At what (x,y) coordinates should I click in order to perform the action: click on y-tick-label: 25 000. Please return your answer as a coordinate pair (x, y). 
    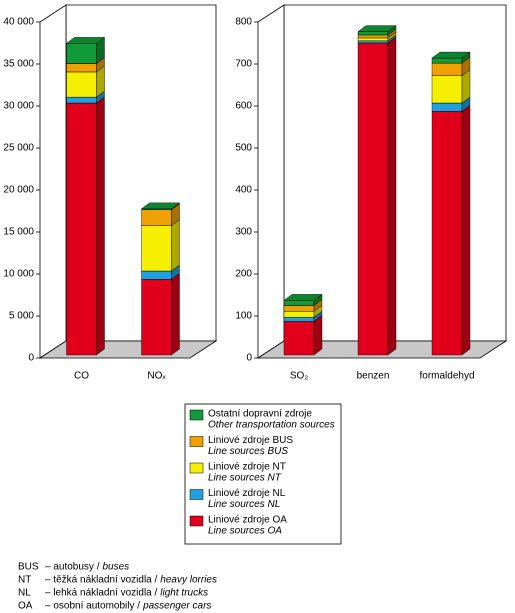
    Looking at the image, I should click on (18, 148).